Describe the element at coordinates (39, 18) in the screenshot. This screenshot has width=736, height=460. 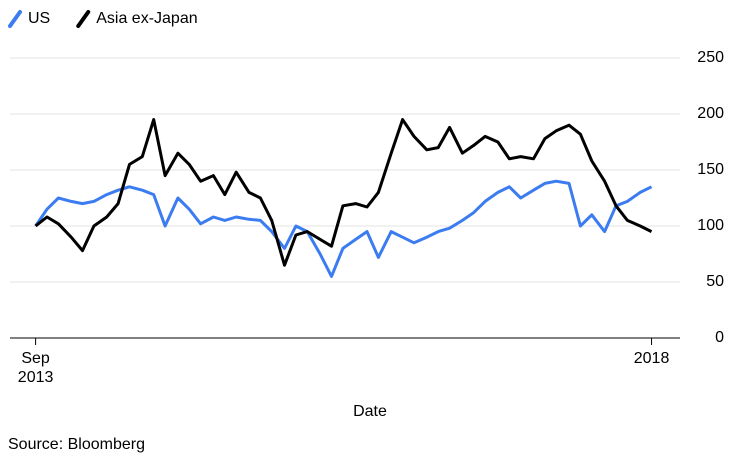
I see `legend-label: US` at that location.